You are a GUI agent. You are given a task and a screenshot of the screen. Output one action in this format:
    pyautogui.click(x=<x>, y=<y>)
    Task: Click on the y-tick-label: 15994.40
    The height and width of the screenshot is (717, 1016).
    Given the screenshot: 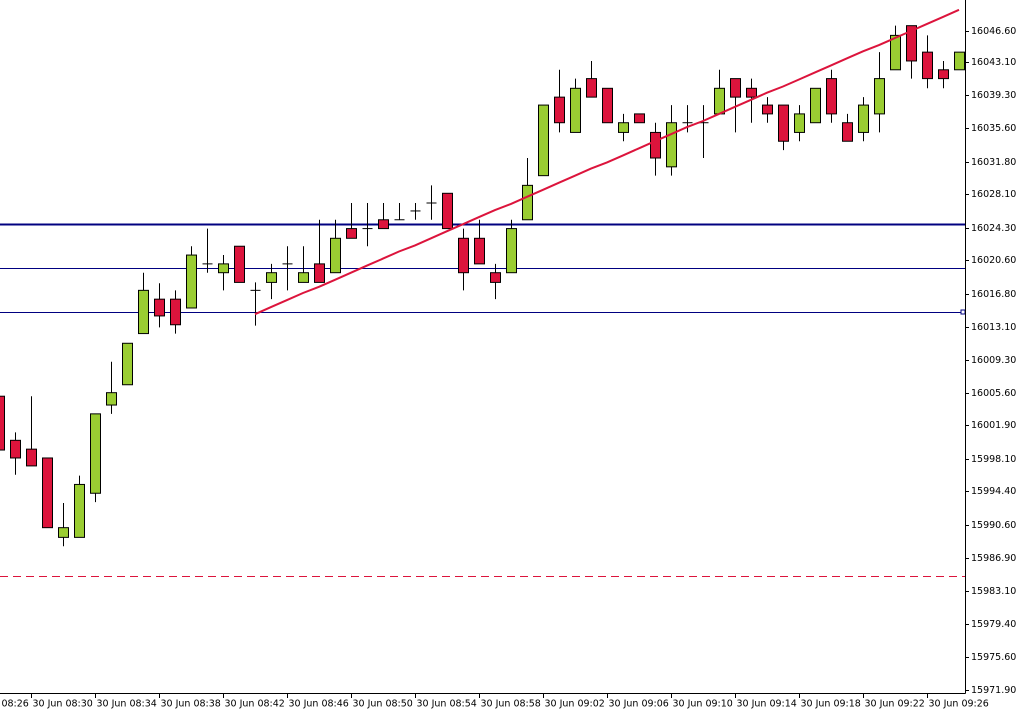 What is the action you would take?
    pyautogui.click(x=993, y=491)
    